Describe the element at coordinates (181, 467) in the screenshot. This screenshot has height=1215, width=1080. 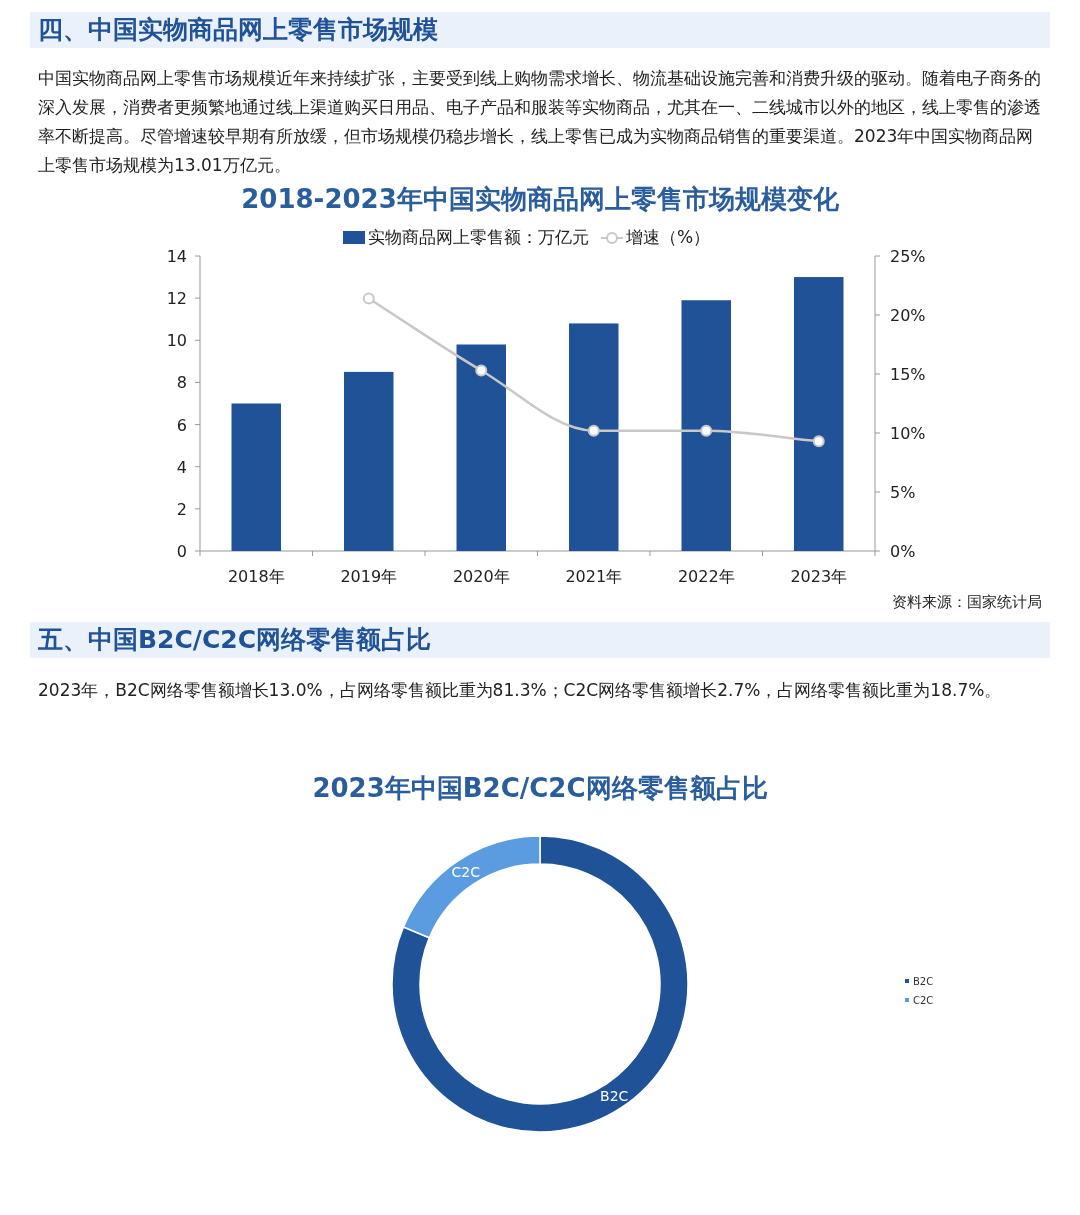
I see `y-tick-label: 4` at that location.